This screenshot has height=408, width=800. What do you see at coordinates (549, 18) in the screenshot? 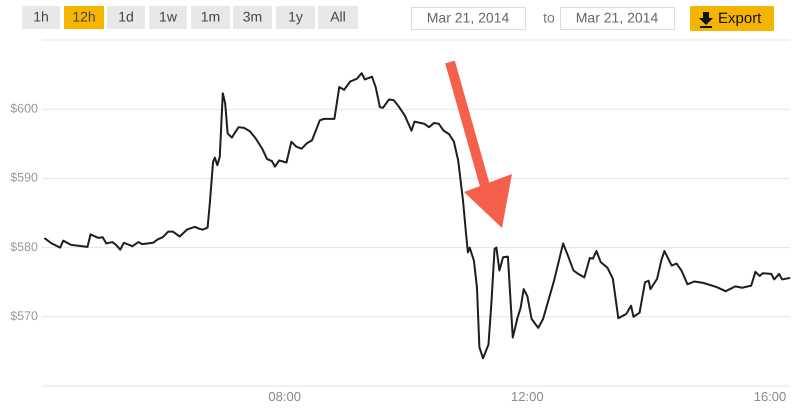
I see `text: to` at bounding box center [549, 18].